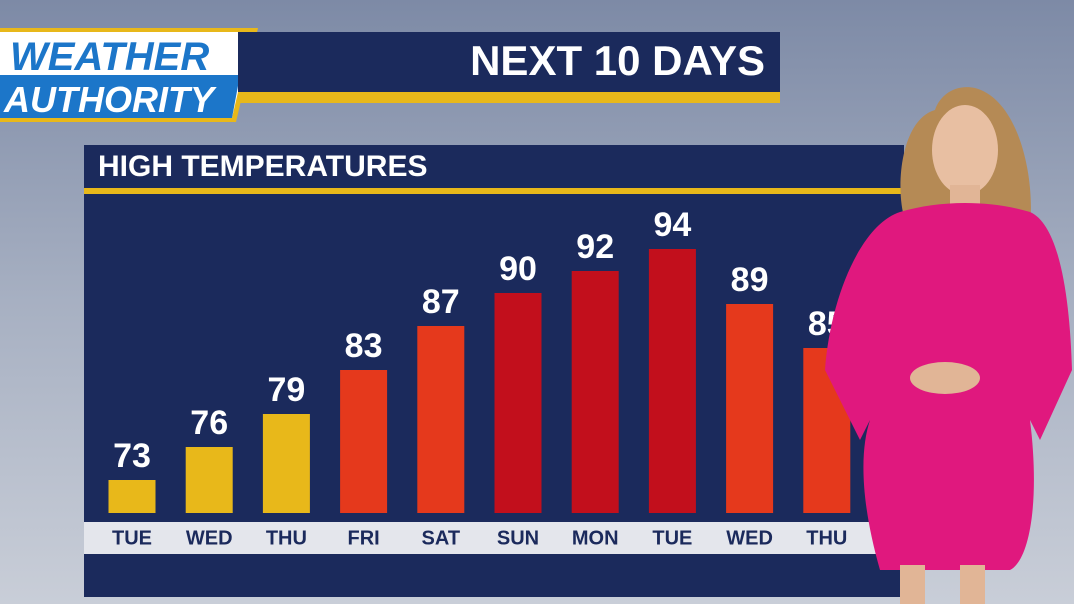  What do you see at coordinates (518, 269) in the screenshot?
I see `value-label: 90` at bounding box center [518, 269].